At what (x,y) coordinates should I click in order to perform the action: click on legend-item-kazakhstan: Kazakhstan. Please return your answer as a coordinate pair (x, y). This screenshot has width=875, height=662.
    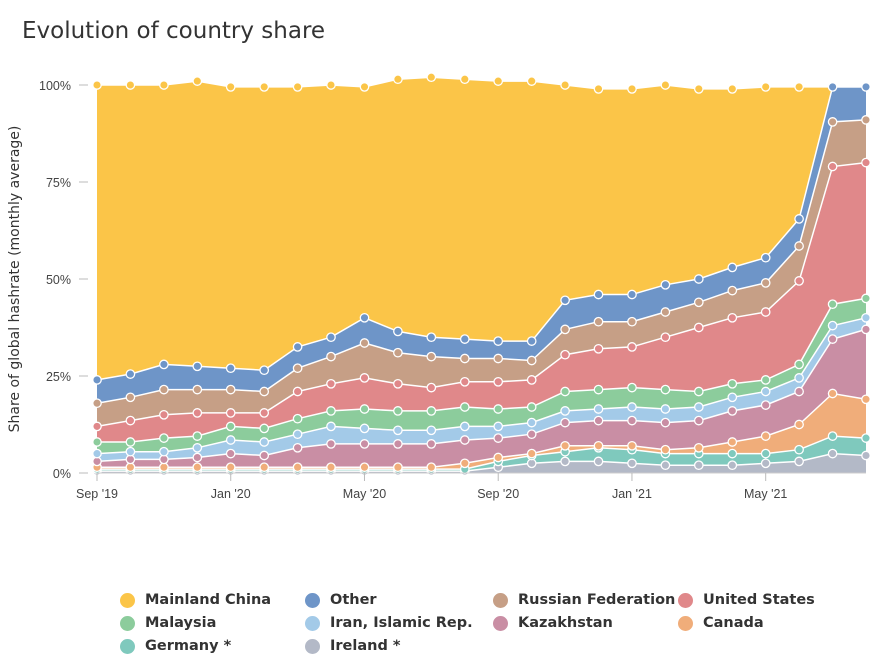
    Looking at the image, I should click on (553, 623).